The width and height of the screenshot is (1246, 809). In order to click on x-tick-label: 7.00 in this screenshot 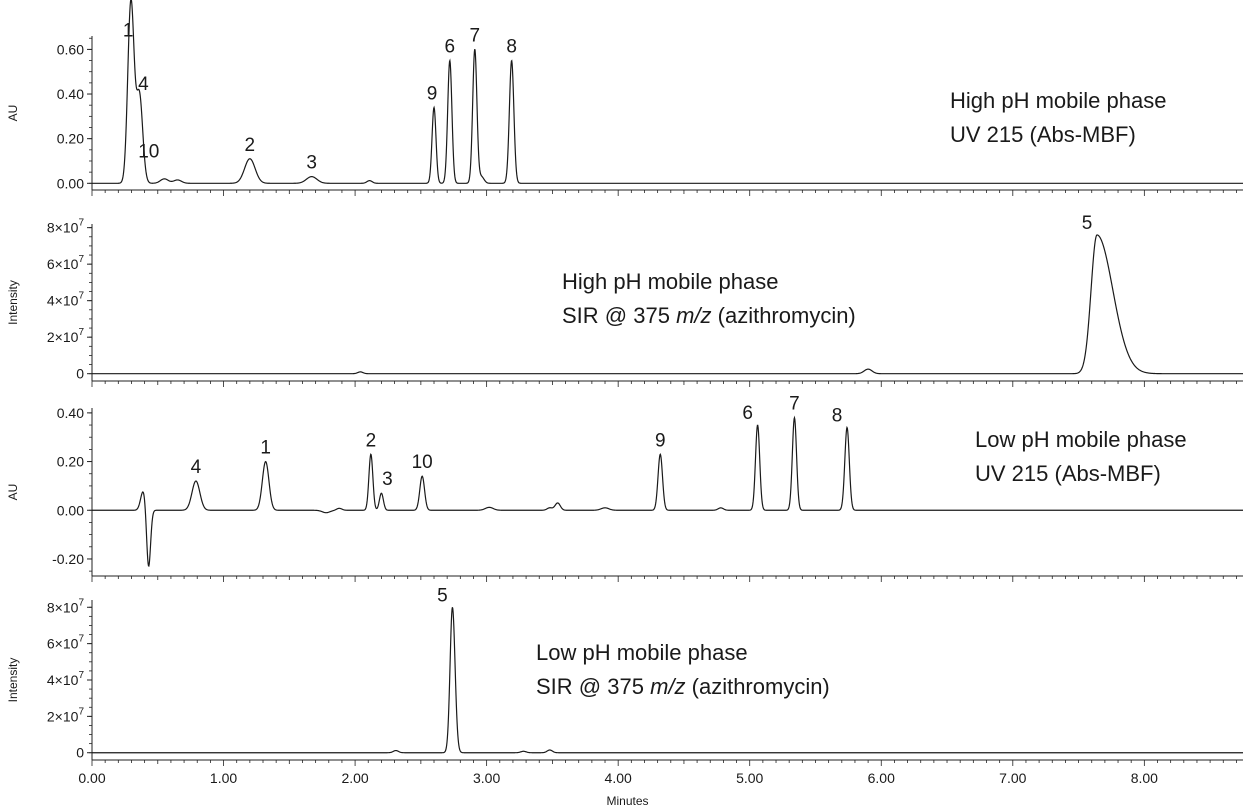, I will do `click(1012, 778)`.